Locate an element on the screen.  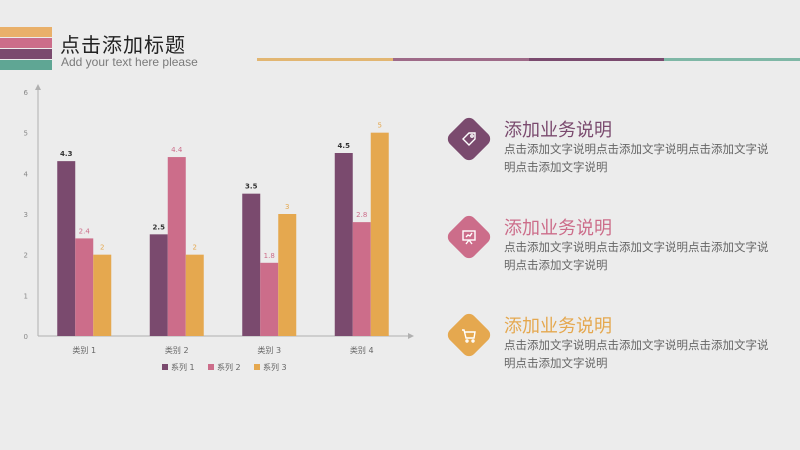
y-tick-label: 1 is located at coordinates (26, 296).